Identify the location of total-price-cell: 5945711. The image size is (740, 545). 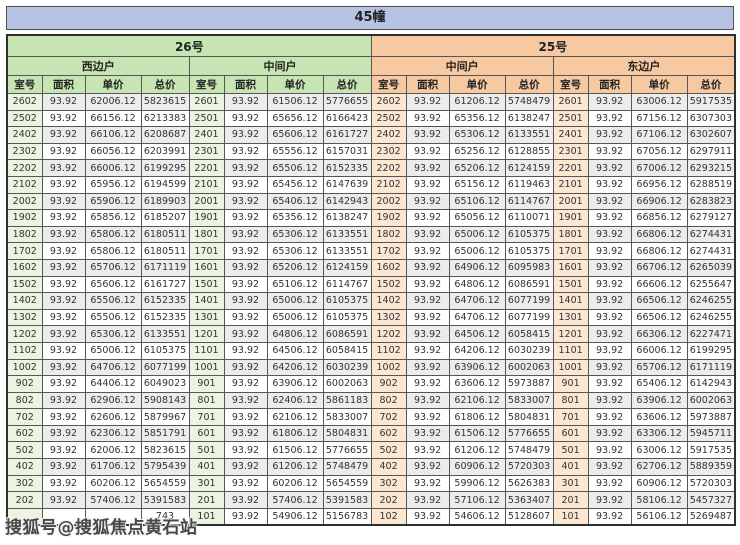
(711, 433).